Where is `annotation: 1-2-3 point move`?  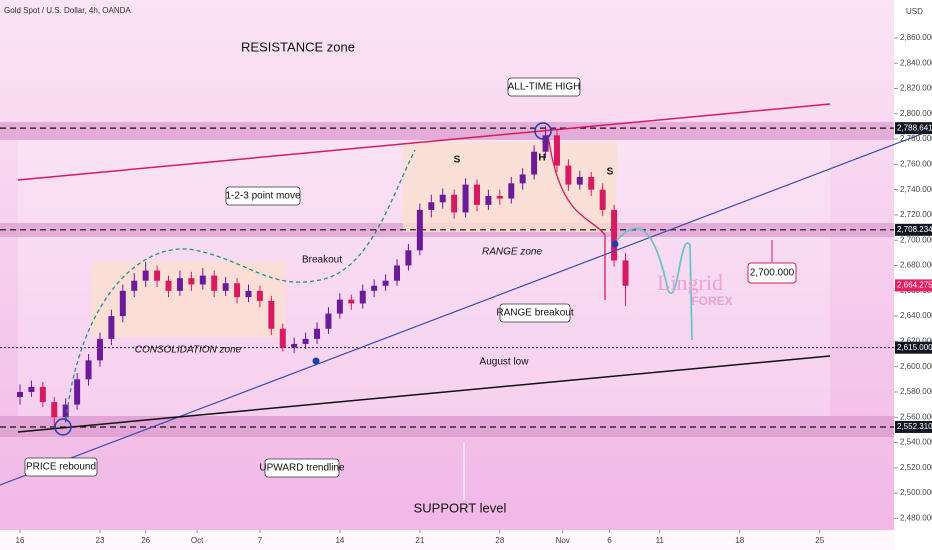
annotation: 1-2-3 point move is located at coordinates (262, 196).